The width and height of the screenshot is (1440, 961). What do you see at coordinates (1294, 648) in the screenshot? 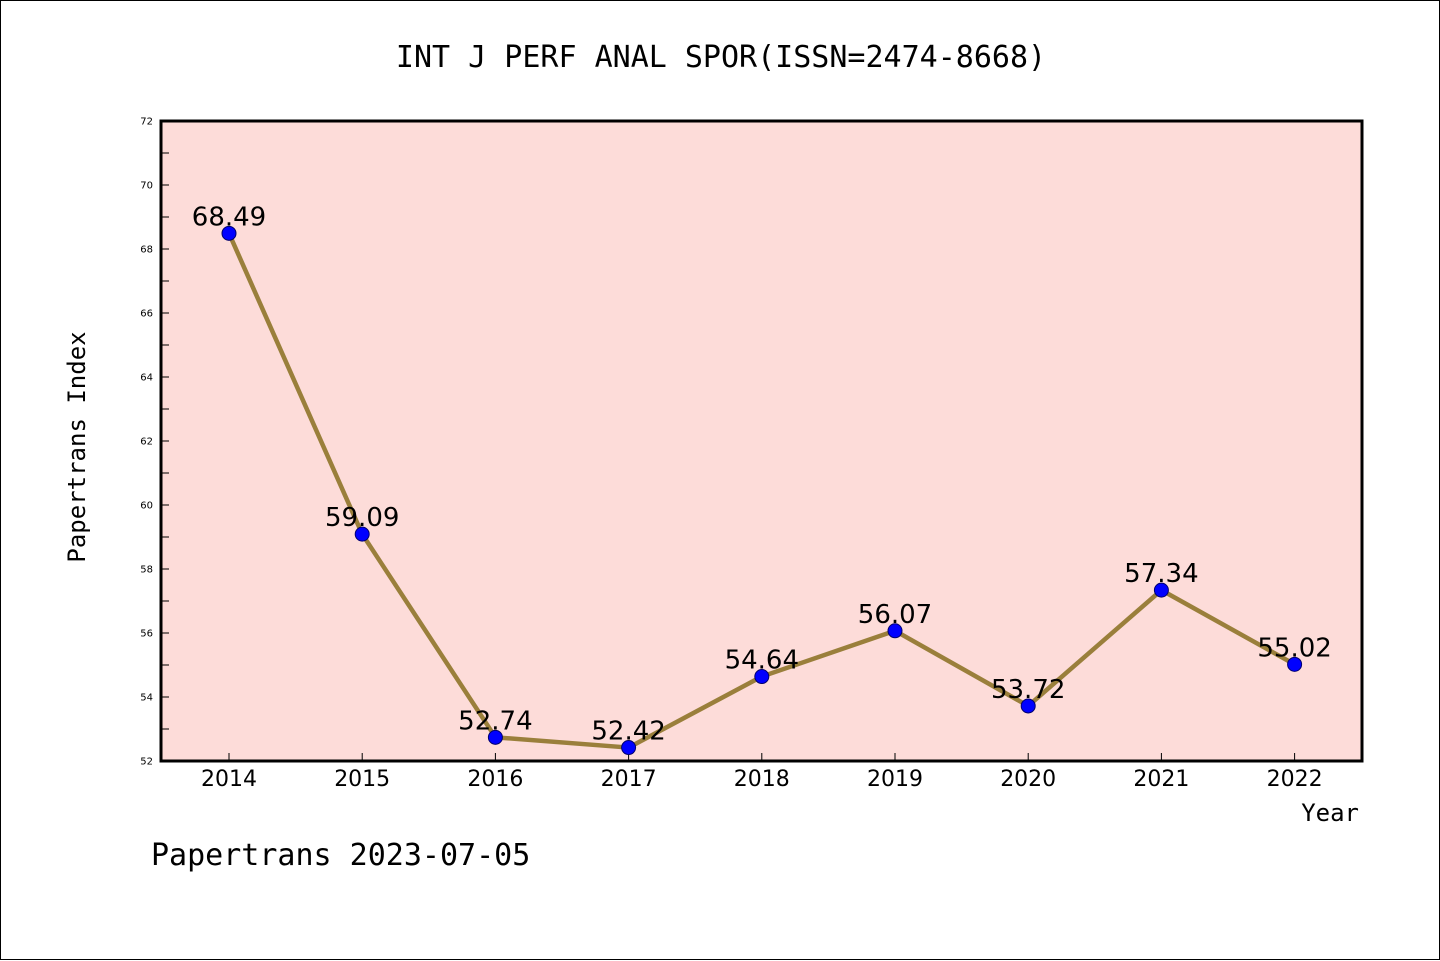
I see `data-label: 55.02` at bounding box center [1294, 648].